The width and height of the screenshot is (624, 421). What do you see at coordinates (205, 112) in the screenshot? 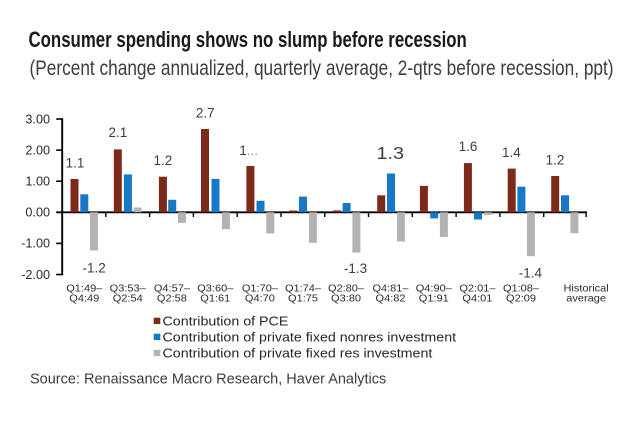
I see `svg-text: 2.7` at bounding box center [205, 112].